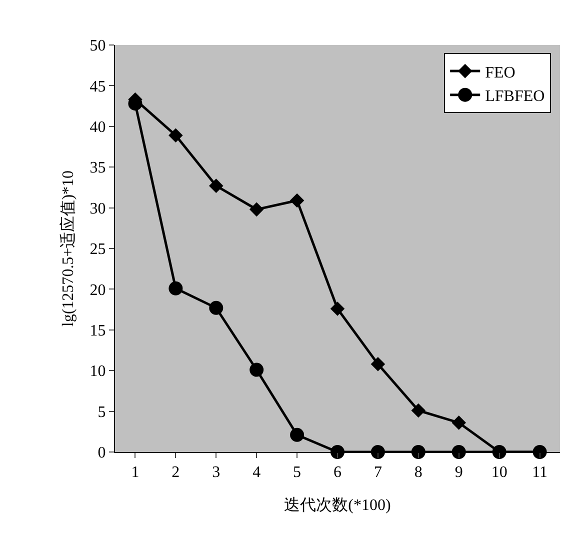 This screenshot has width=585, height=547. Describe the element at coordinates (297, 473) in the screenshot. I see `x-tick-label: 5` at that location.